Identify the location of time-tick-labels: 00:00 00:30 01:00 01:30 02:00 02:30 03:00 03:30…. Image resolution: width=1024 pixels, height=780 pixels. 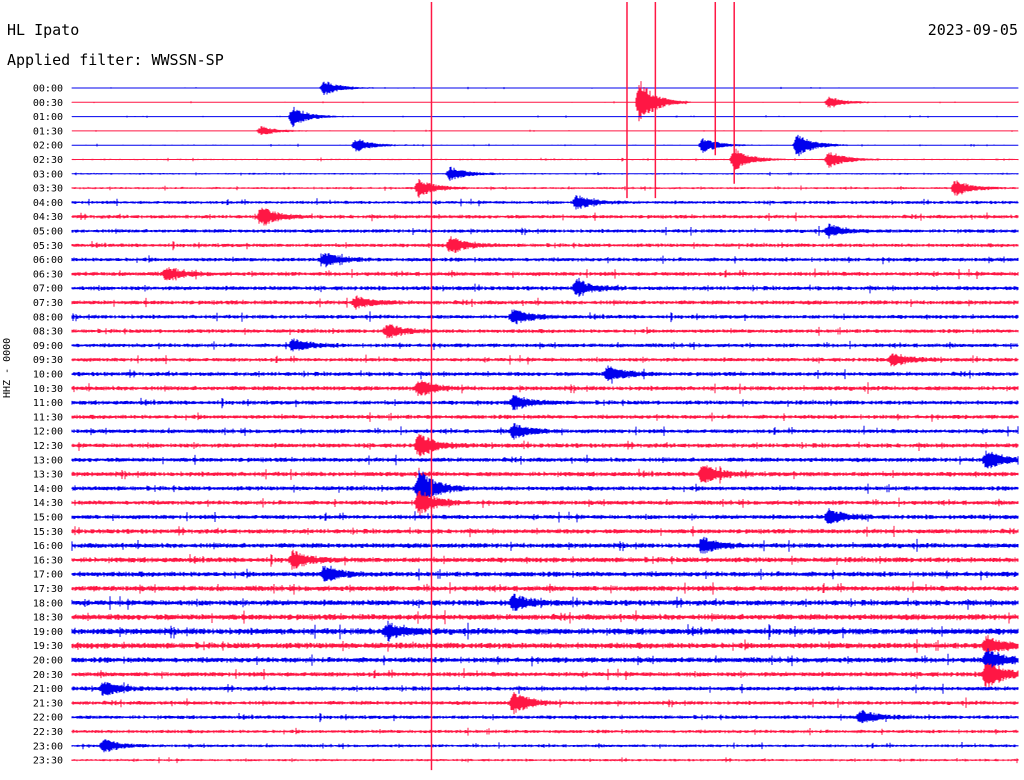
(48, 425).